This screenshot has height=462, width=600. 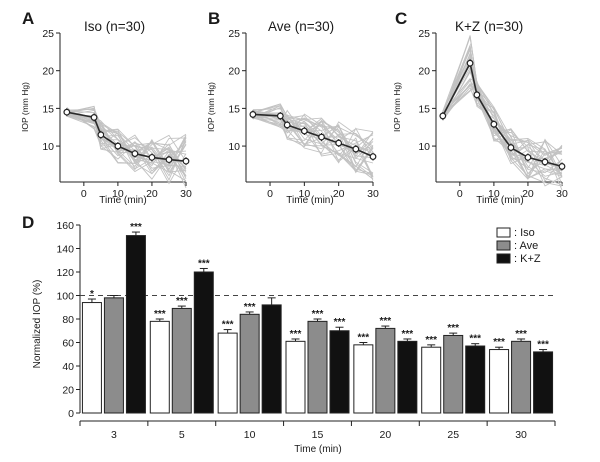 I want to click on panel-c-ylabel: IOP (mm Hg), so click(x=397, y=107).